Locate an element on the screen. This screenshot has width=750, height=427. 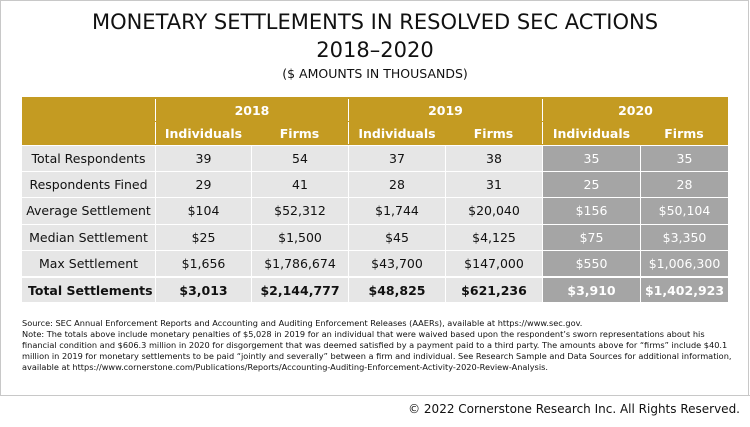
table-cell: $45 is located at coordinates (396, 236).